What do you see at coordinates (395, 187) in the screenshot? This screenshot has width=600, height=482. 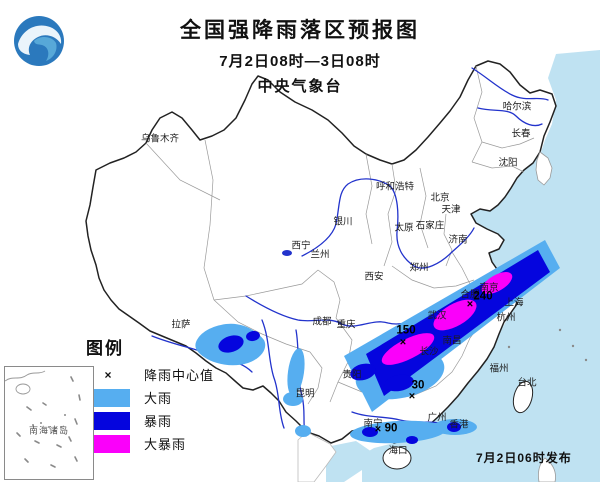 I see `city-label: 呼和浩特` at bounding box center [395, 187].